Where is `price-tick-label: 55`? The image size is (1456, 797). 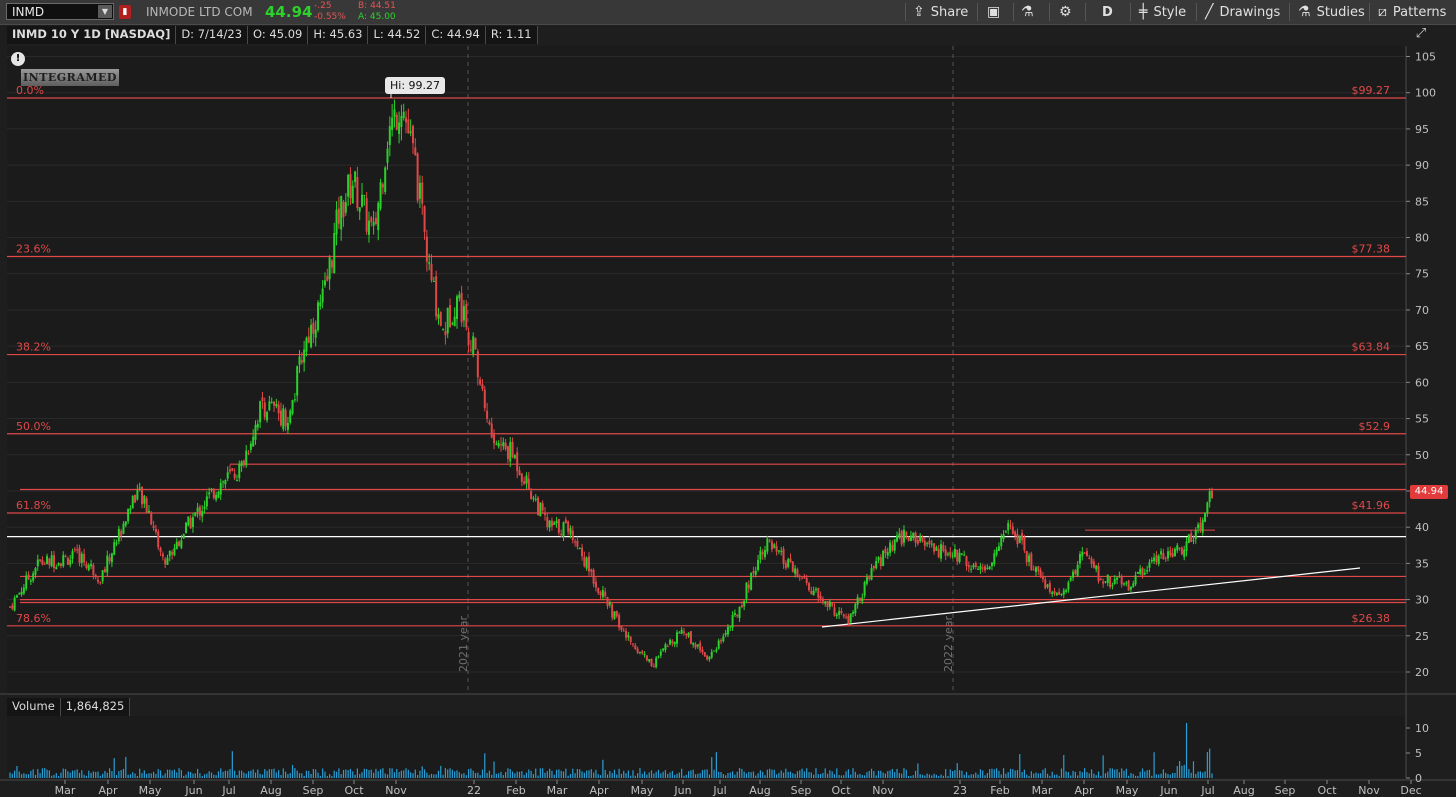 price-tick-label: 55 is located at coordinates (1422, 419).